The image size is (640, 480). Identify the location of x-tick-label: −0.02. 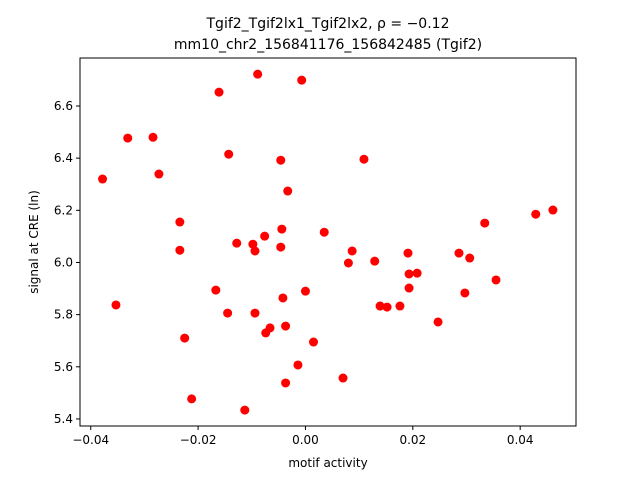
(198, 440).